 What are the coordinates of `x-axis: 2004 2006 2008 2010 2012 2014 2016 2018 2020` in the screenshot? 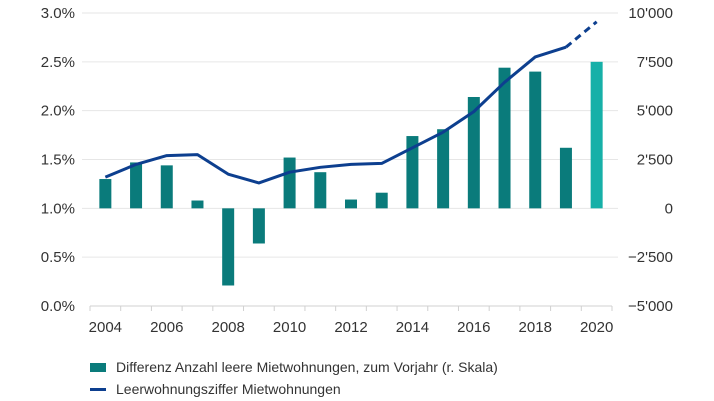 It's located at (351, 320).